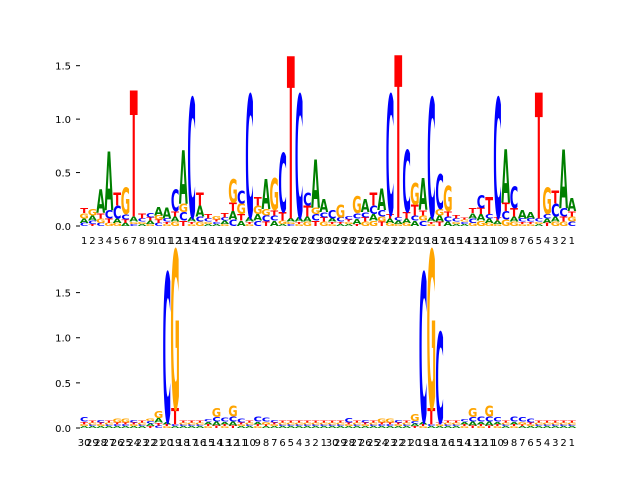  I want to click on x-tick-label: 19, so click(233, 241).